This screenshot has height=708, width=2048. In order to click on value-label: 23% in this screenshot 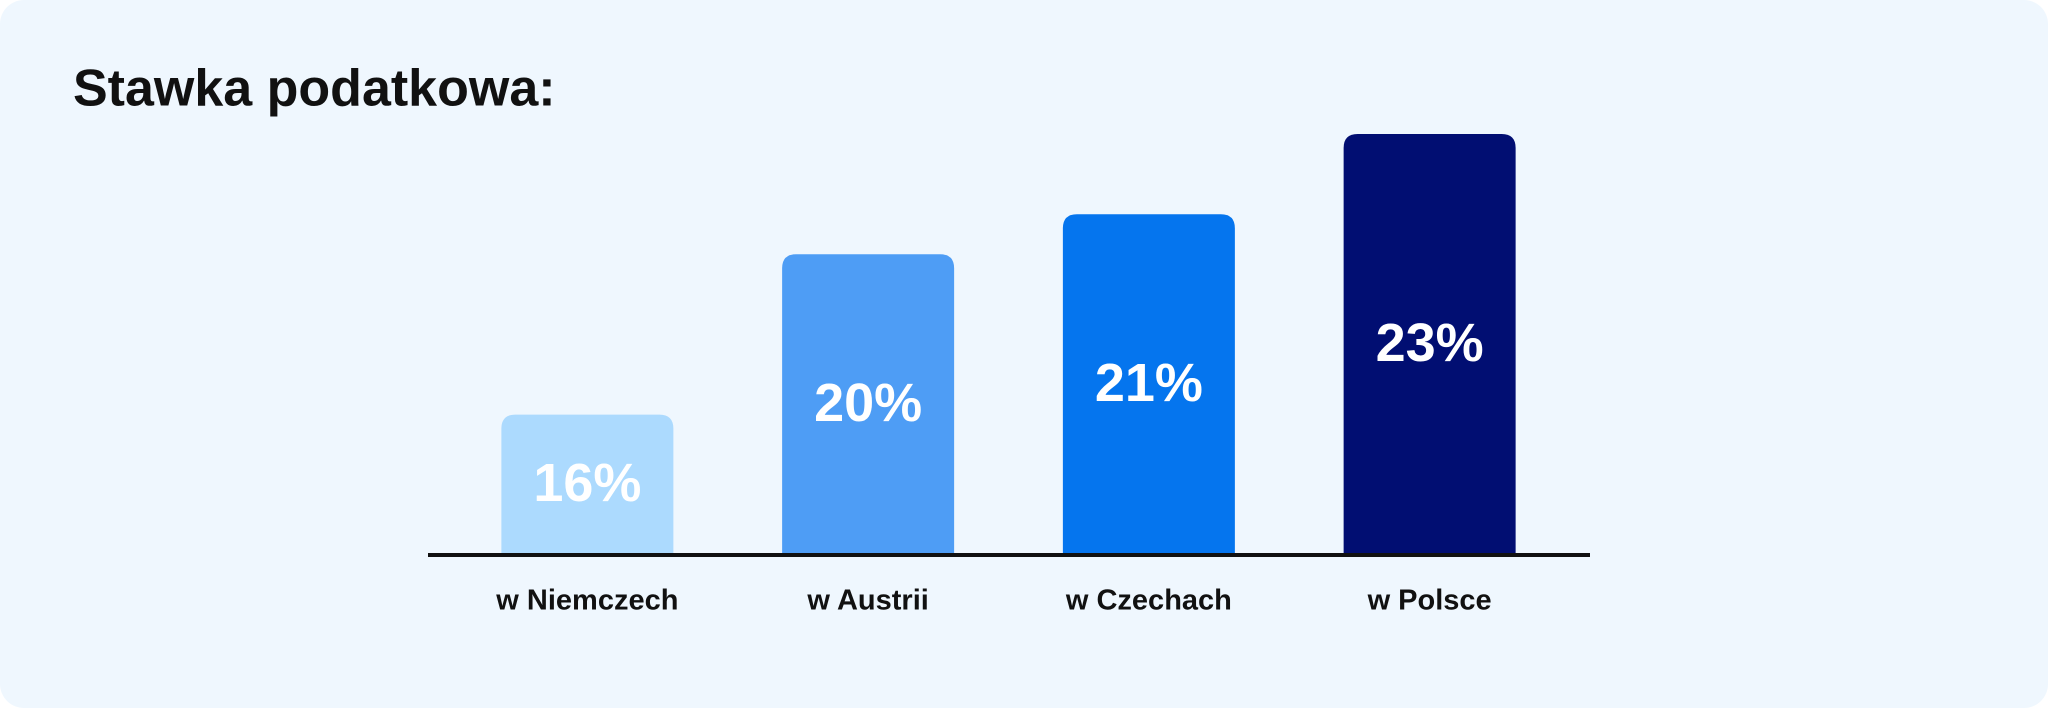, I will do `click(1430, 343)`.